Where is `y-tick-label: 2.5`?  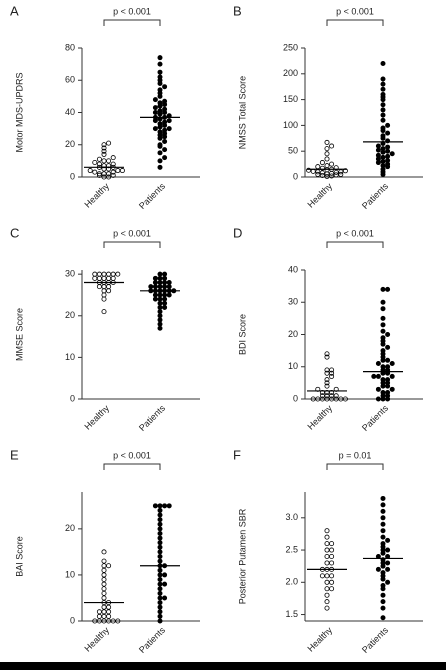 y-tick-label: 2.5 is located at coordinates (291, 549).